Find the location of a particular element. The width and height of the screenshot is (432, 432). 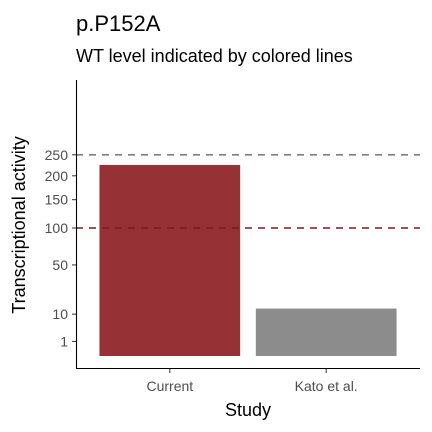

reference-lines-group is located at coordinates (248, 191).